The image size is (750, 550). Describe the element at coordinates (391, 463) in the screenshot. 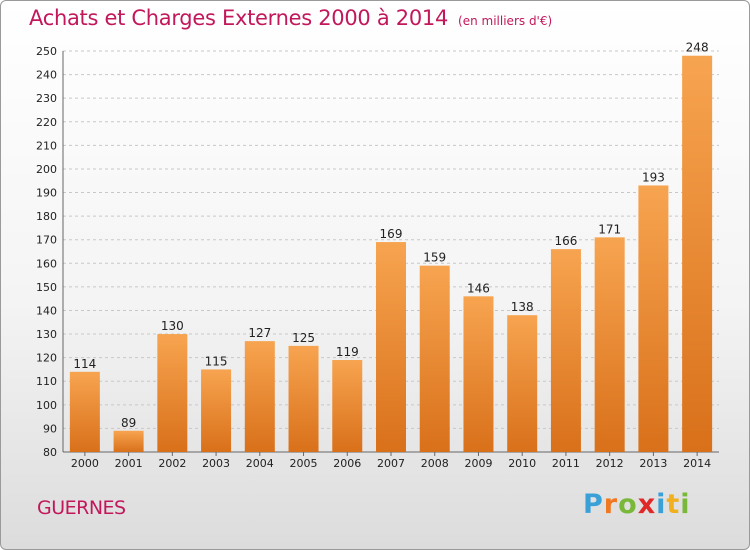

I see `x-tick-label: 2007` at that location.